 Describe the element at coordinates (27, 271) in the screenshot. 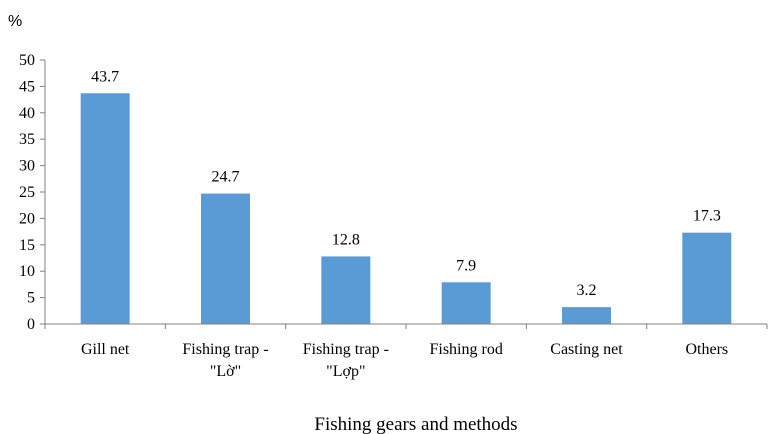

I see `y-tick-label: 10` at that location.